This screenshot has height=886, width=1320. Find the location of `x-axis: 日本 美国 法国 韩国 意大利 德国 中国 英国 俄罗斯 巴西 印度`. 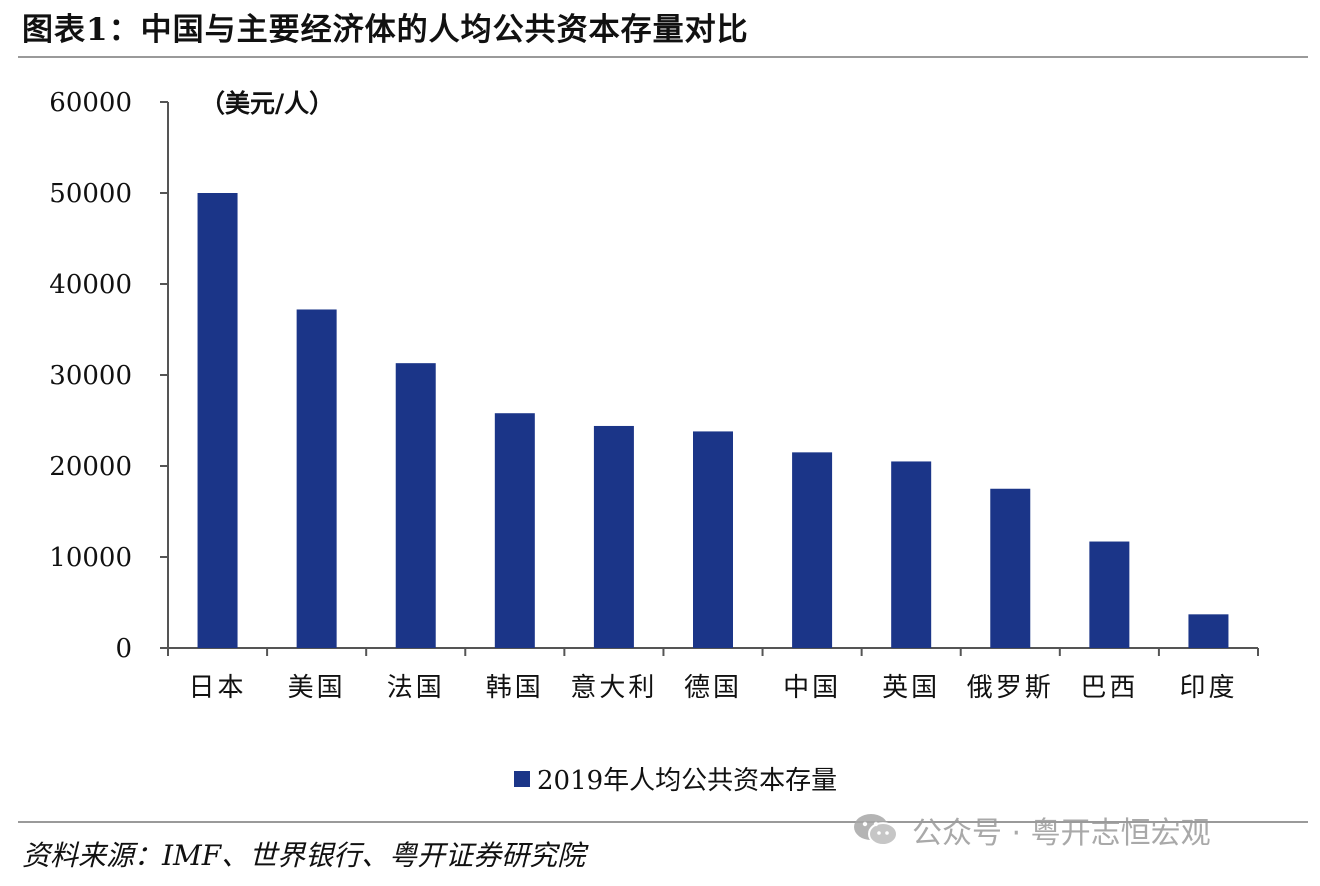

x-axis: 日本 美国 法国 韩国 意大利 德国 中国 英国 俄罗斯 巴西 印度 is located at coordinates (713, 675).